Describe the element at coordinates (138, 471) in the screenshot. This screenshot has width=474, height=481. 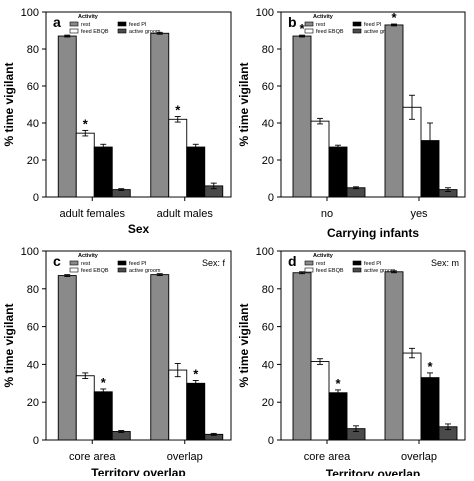
I see `x-axis-label: Territory overlap` at that location.